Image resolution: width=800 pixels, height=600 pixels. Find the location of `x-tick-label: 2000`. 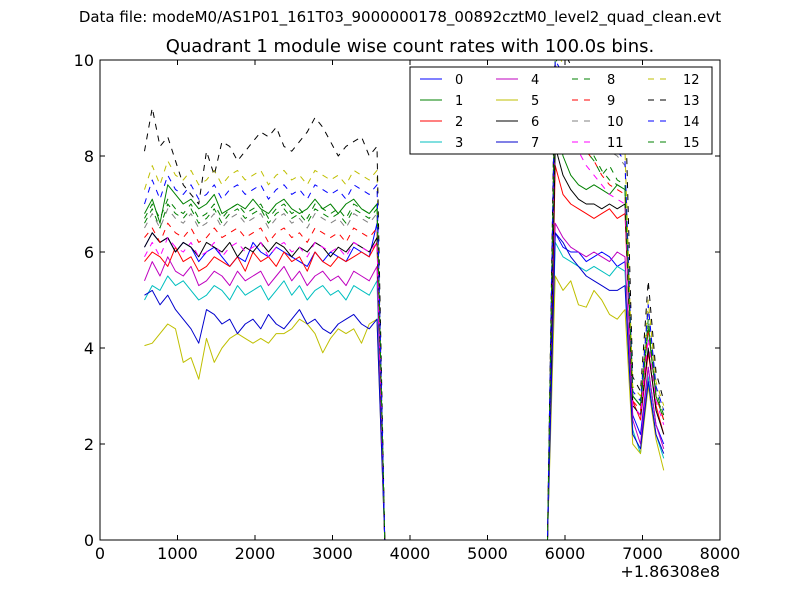

x-tick-label: 2000 is located at coordinates (255, 553).